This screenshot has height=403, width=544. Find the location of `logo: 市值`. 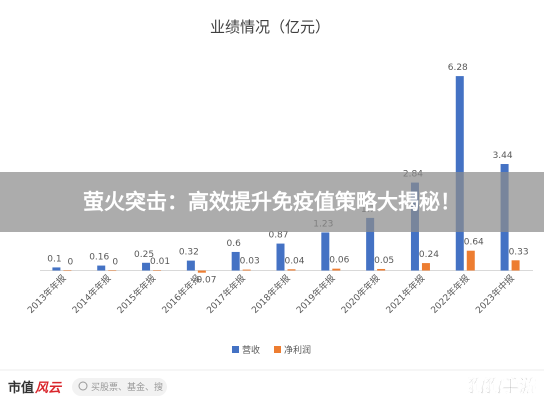

logo: 市值 is located at coordinates (21, 388).